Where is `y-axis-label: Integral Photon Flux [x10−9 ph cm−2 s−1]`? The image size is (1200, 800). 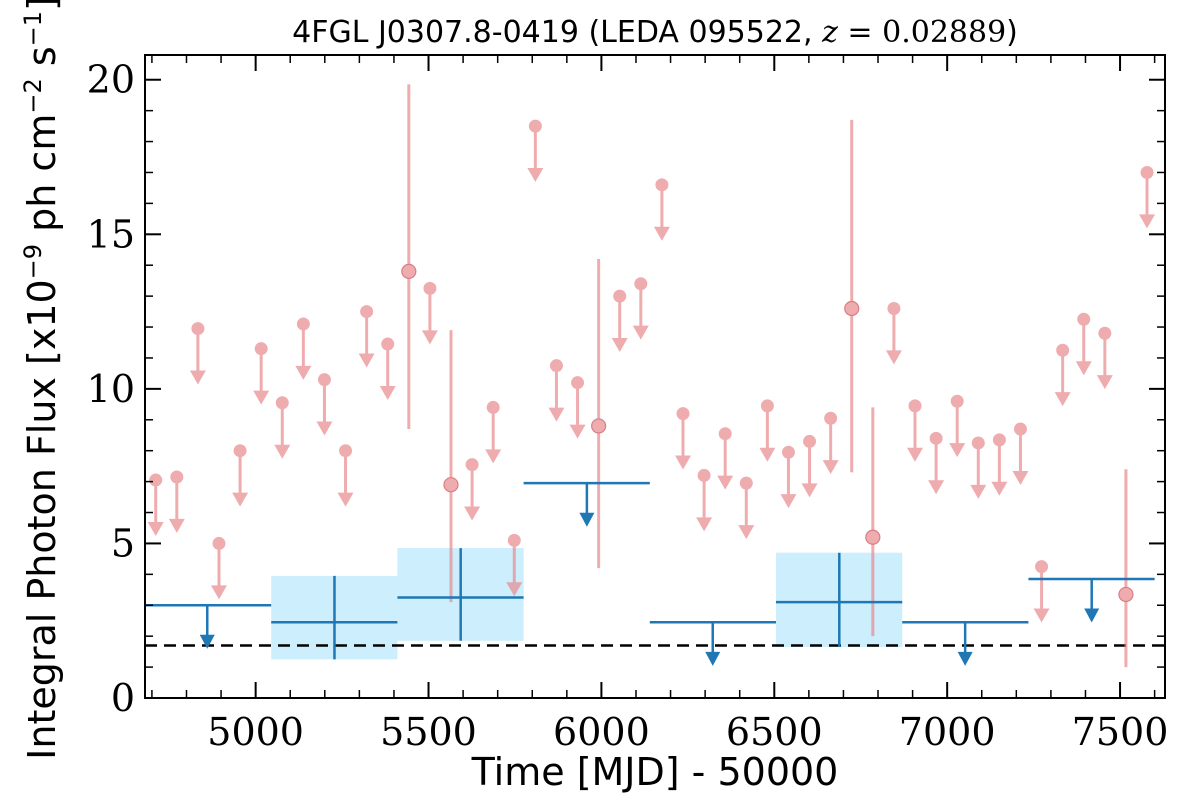 y-axis-label: Integral Photon Flux [x10−9 ph cm−2 s−1] is located at coordinates (41, 380).